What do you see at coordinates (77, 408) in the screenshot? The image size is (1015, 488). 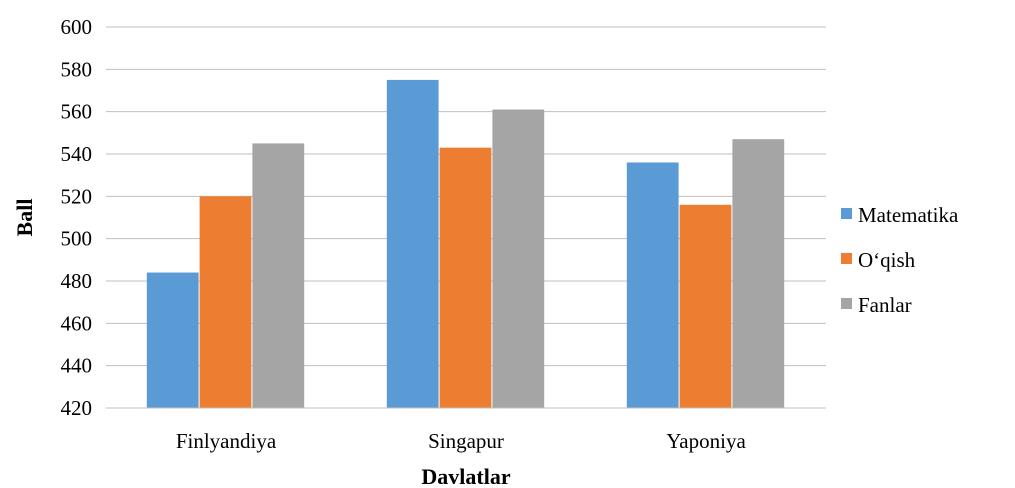 I see `y-tick-label: 420` at bounding box center [77, 408].